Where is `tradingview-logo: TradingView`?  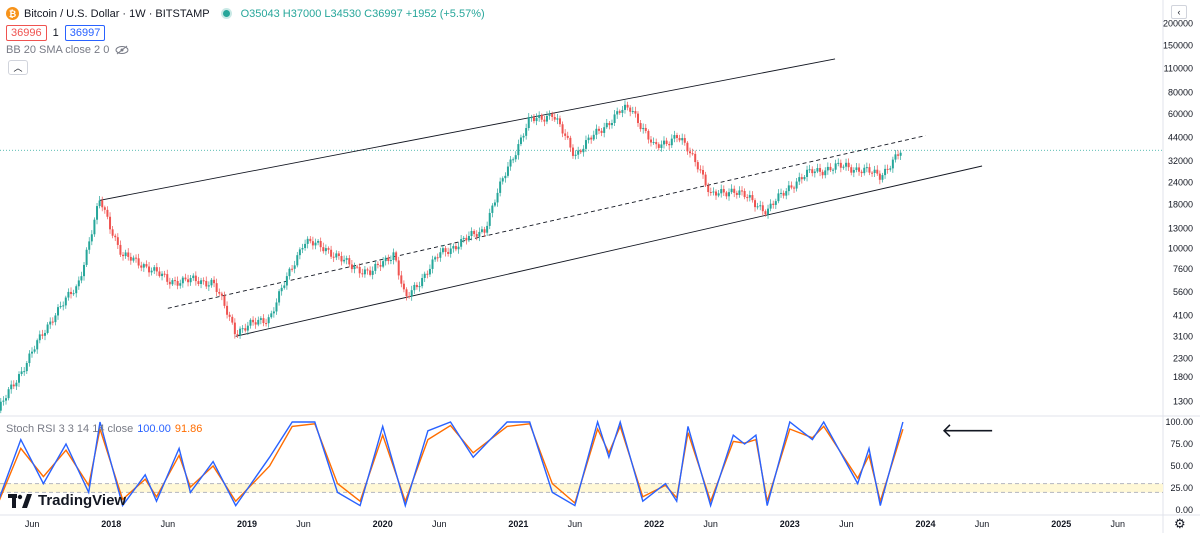
tradingview-logo: TradingView is located at coordinates (67, 500).